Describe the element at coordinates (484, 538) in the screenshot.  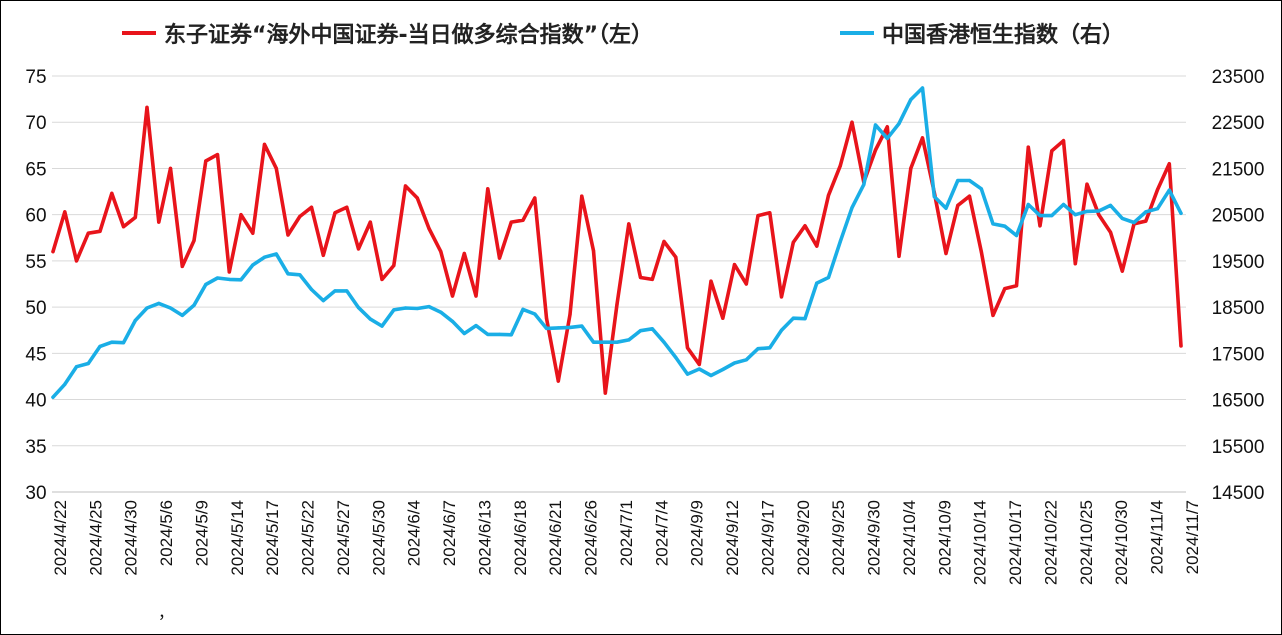
I see `x-axis-tick: 2024/6/13` at that location.